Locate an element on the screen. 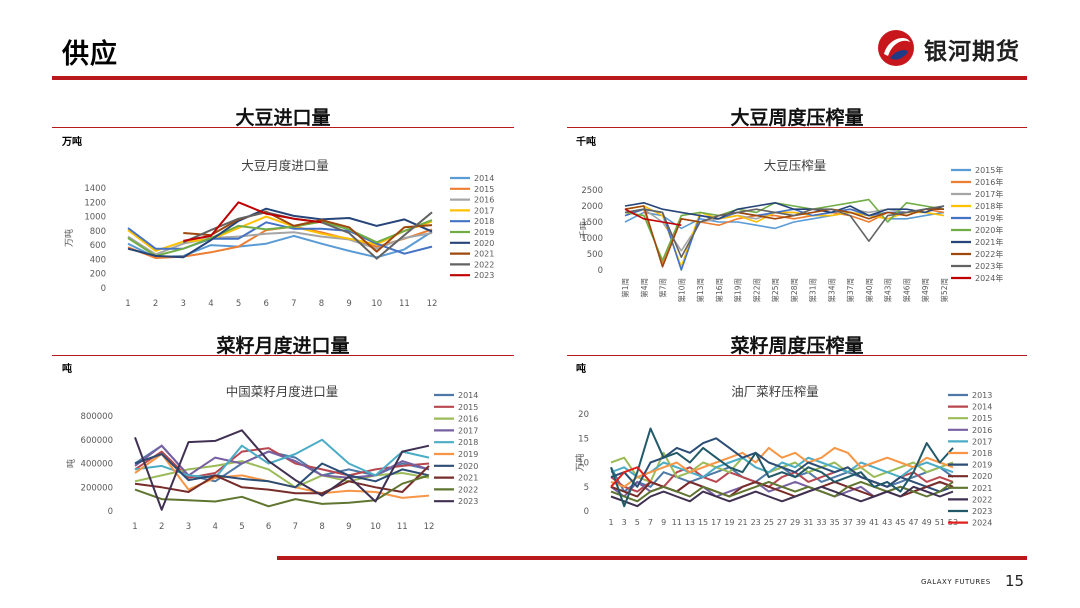 The width and height of the screenshot is (1080, 608). x-tick-label: 51 is located at coordinates (940, 522).